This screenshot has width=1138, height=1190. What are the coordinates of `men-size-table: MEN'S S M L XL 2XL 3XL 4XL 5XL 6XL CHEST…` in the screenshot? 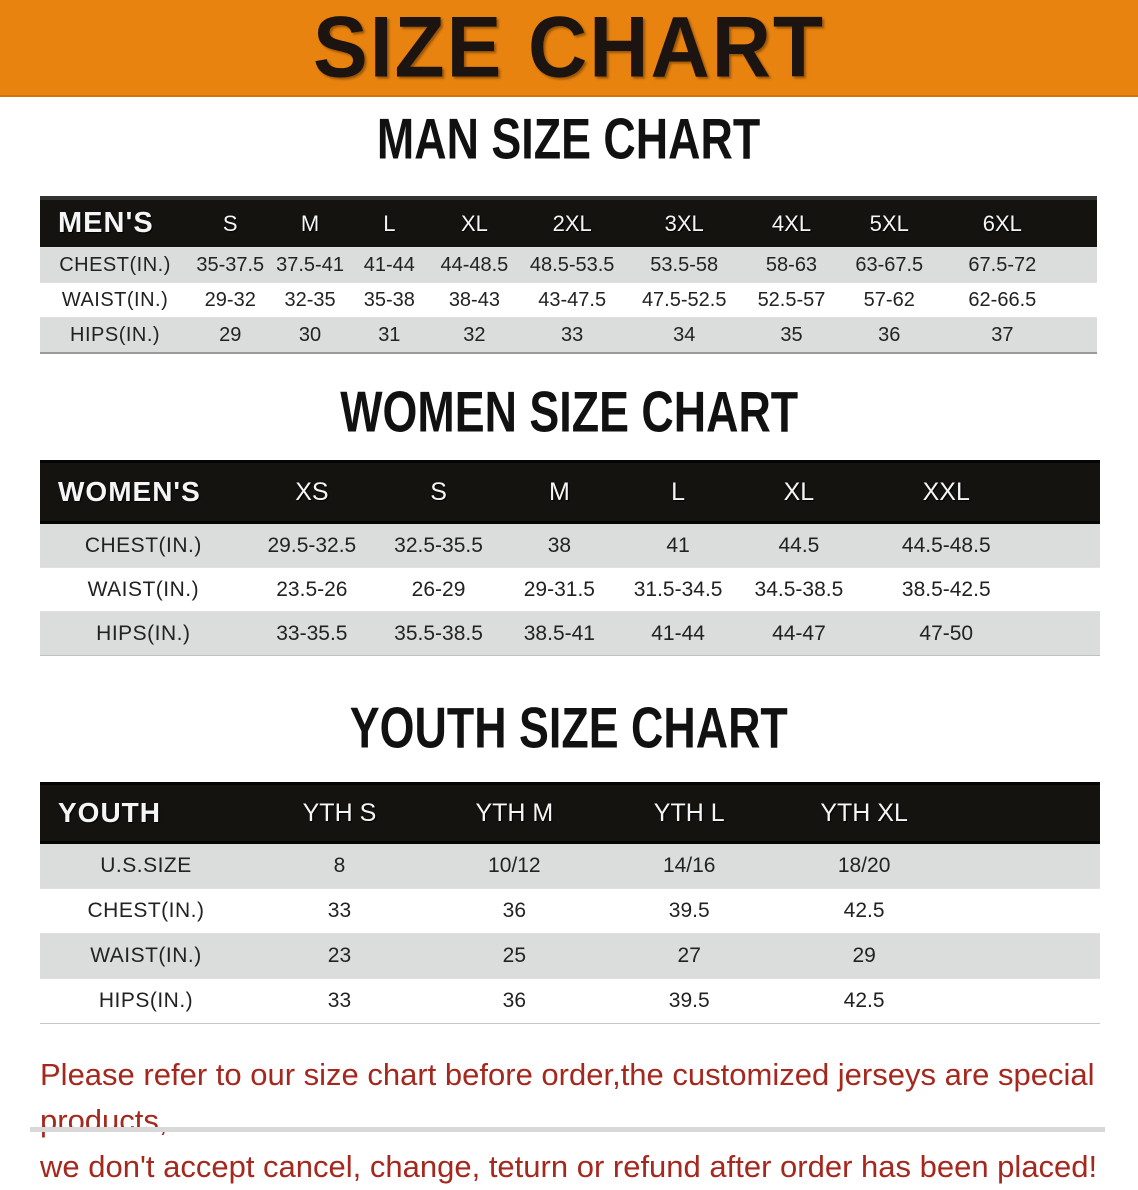 It's located at (568, 275).